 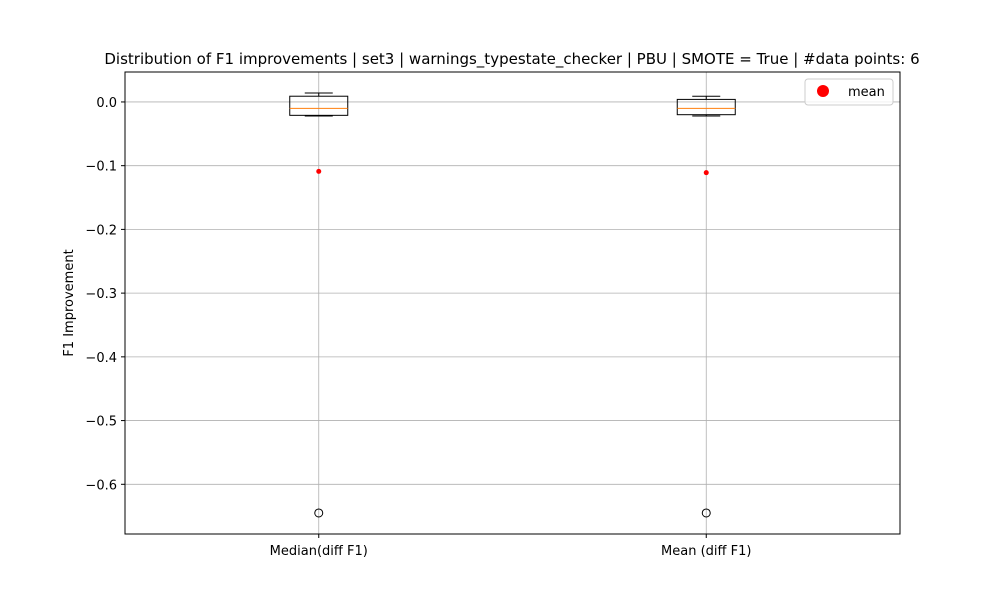 I want to click on legend-mean-label: mean, so click(x=866, y=92).